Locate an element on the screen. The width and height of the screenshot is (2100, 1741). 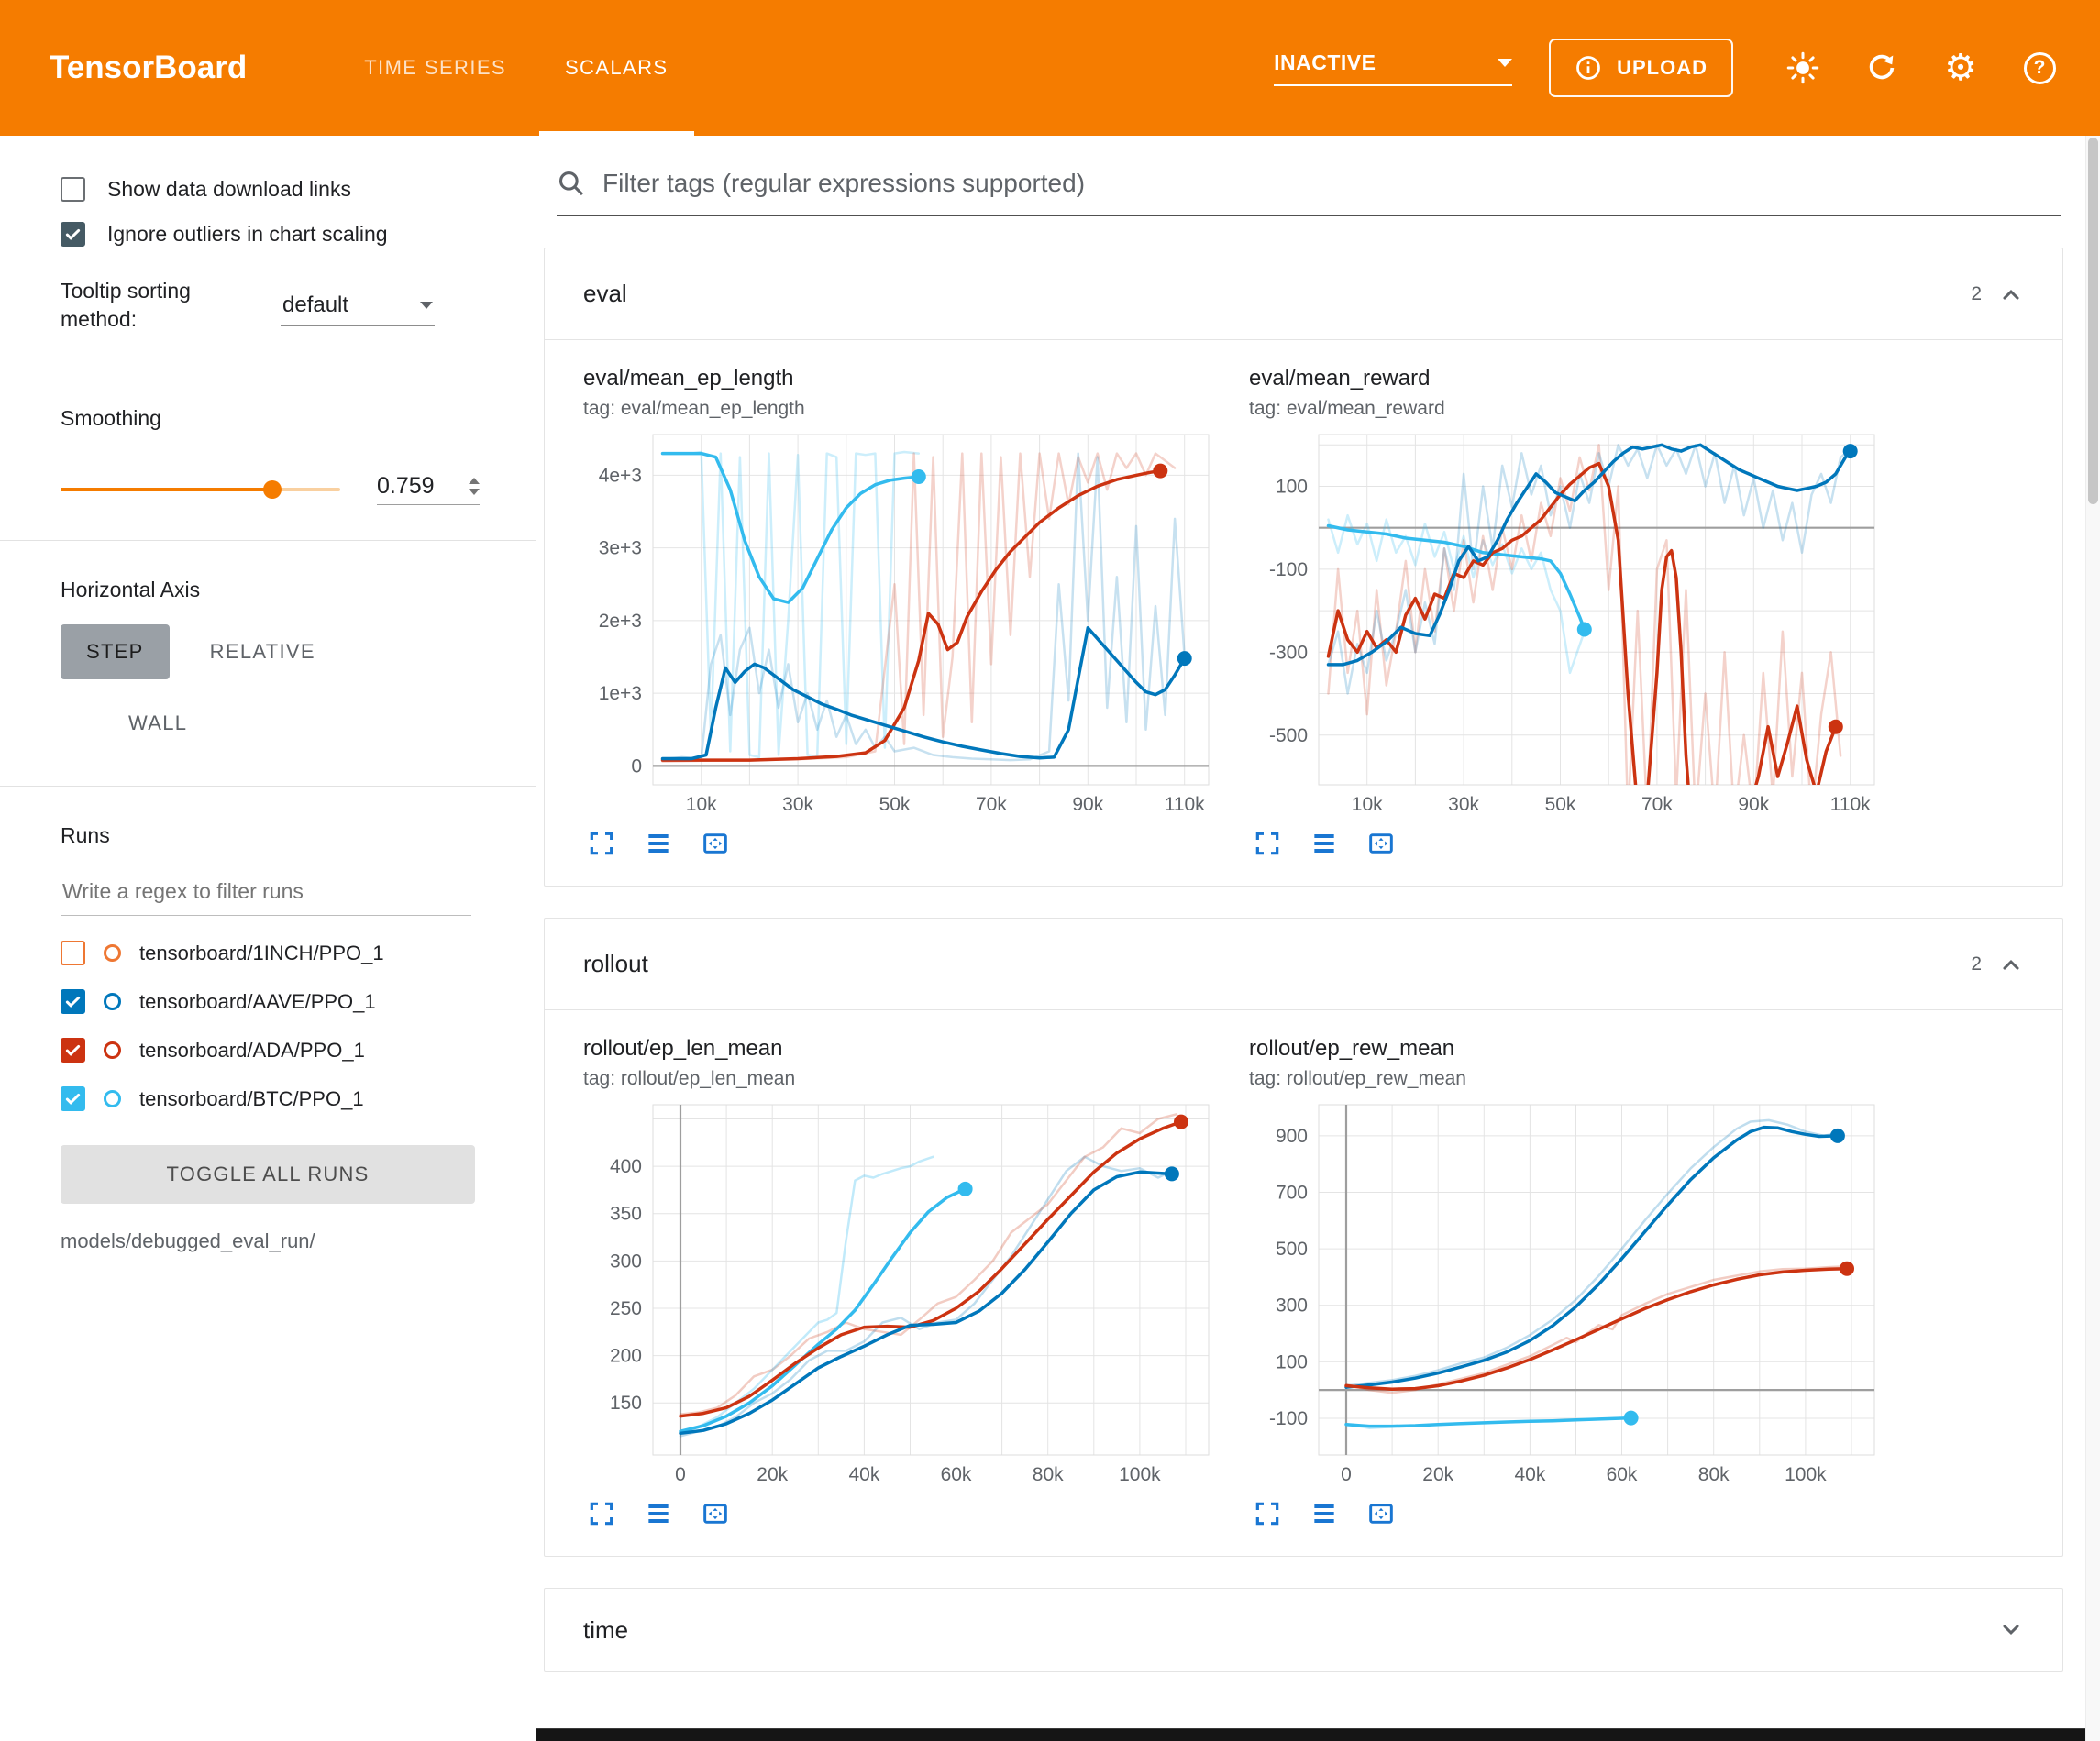
line-chart-rollout-ep-rew-mean: 0 20k 40k 60k 80k 100k 900 700 500 300 100 -100 is located at coordinates (1559, 1293).